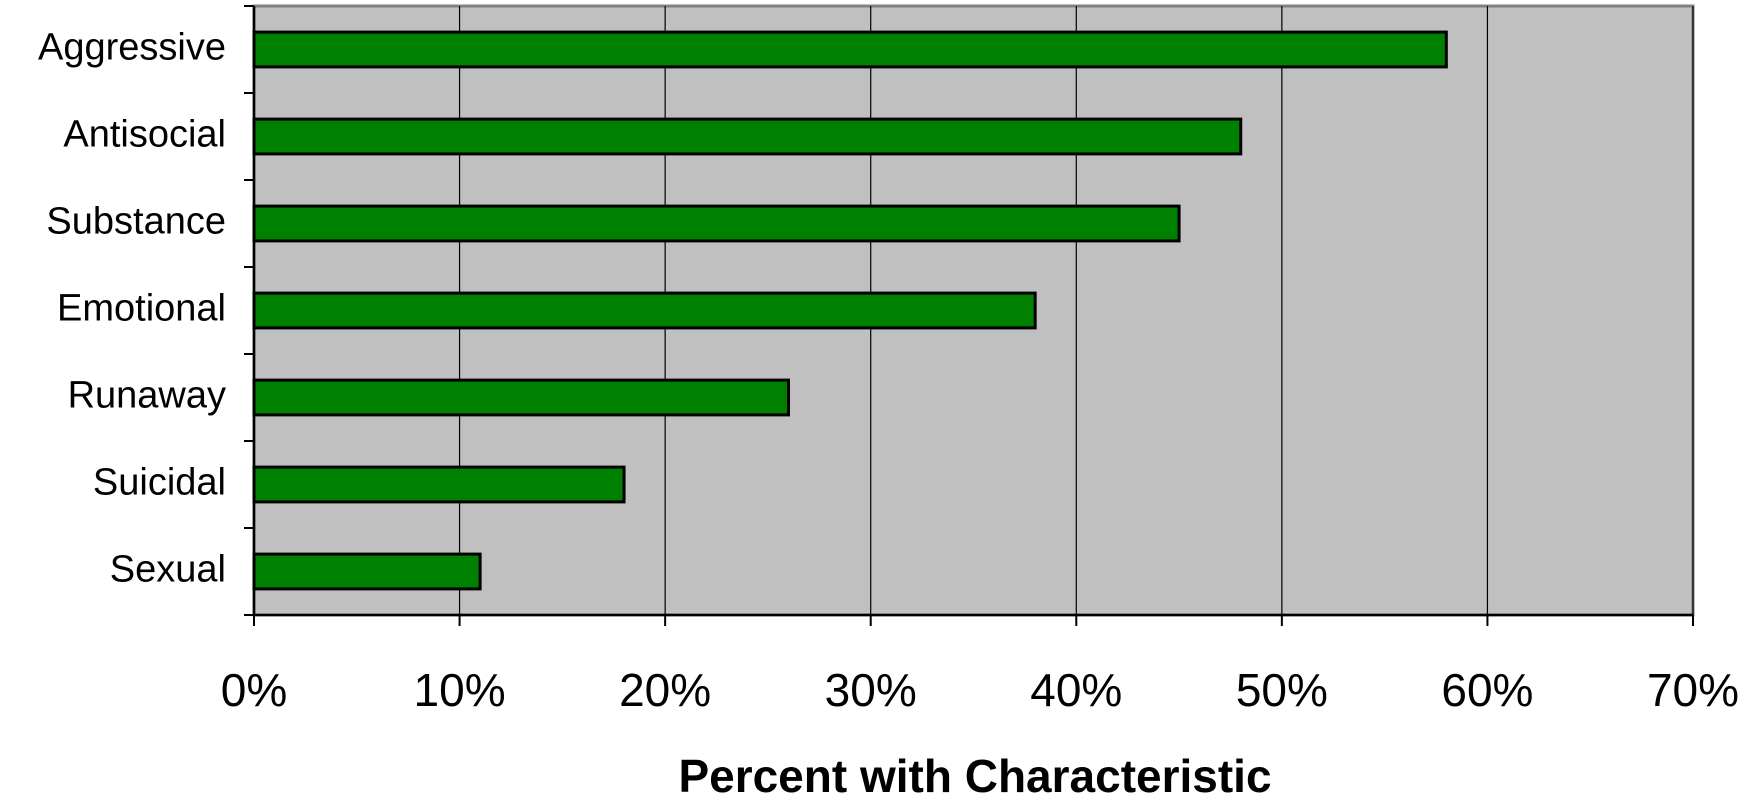 Image resolution: width=1757 pixels, height=806 pixels. What do you see at coordinates (460, 690) in the screenshot?
I see `x-tick-label: 10%` at bounding box center [460, 690].